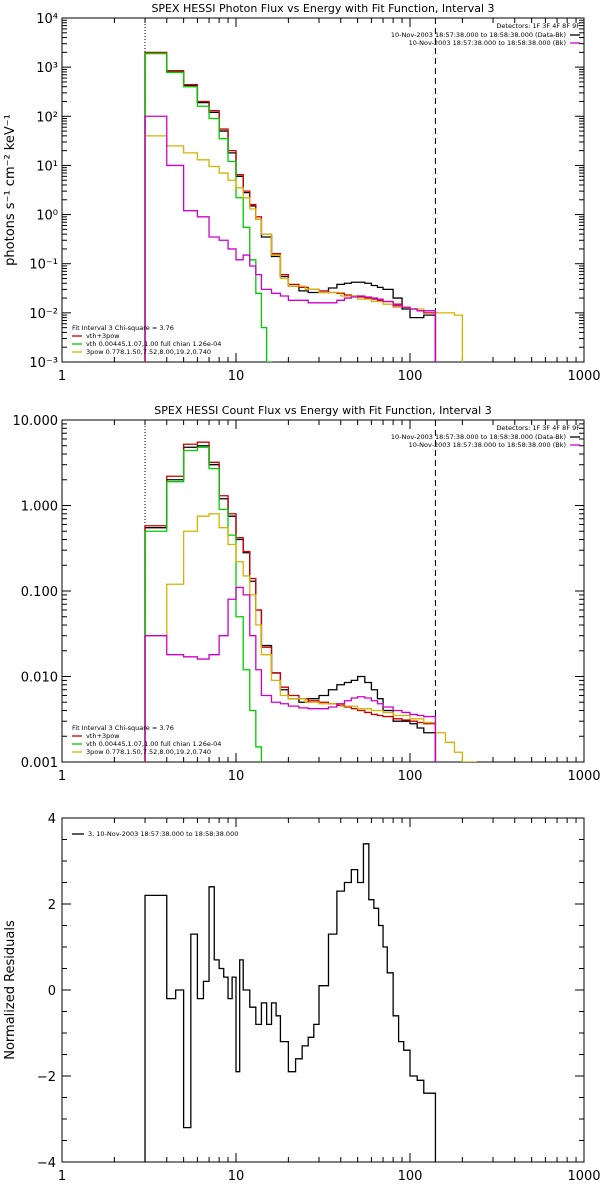 The width and height of the screenshot is (600, 1200). Describe the element at coordinates (39, 507) in the screenshot. I see `y-tick-label: 1.000` at that location.